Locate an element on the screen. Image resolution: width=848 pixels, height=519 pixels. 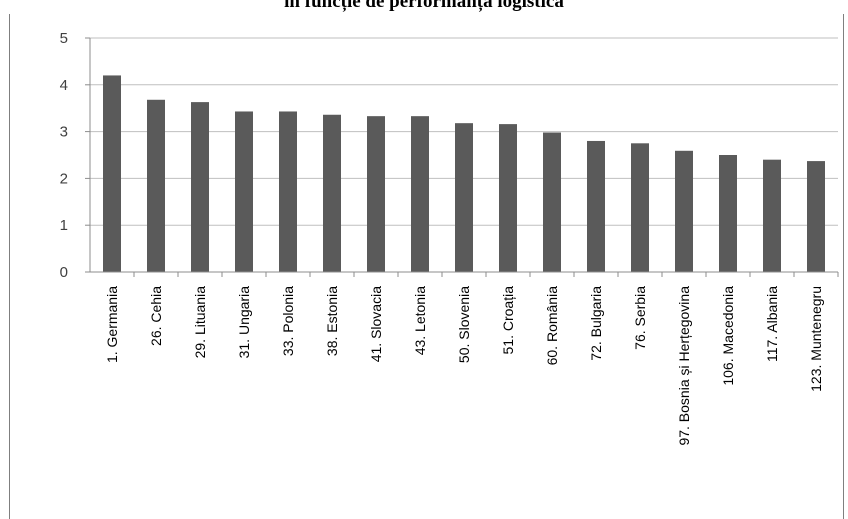
x-category-label: 97. Bosnia și Herțegovina is located at coordinates (684, 366).